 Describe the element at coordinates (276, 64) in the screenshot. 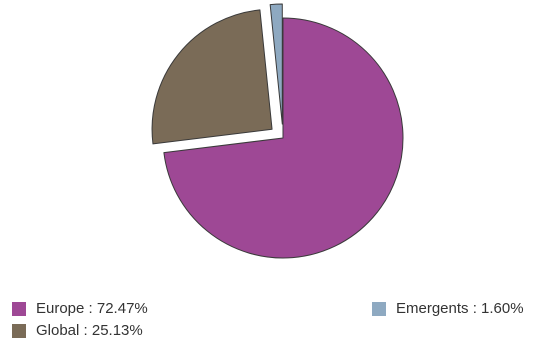

I see `pie-slice-emergents` at that location.